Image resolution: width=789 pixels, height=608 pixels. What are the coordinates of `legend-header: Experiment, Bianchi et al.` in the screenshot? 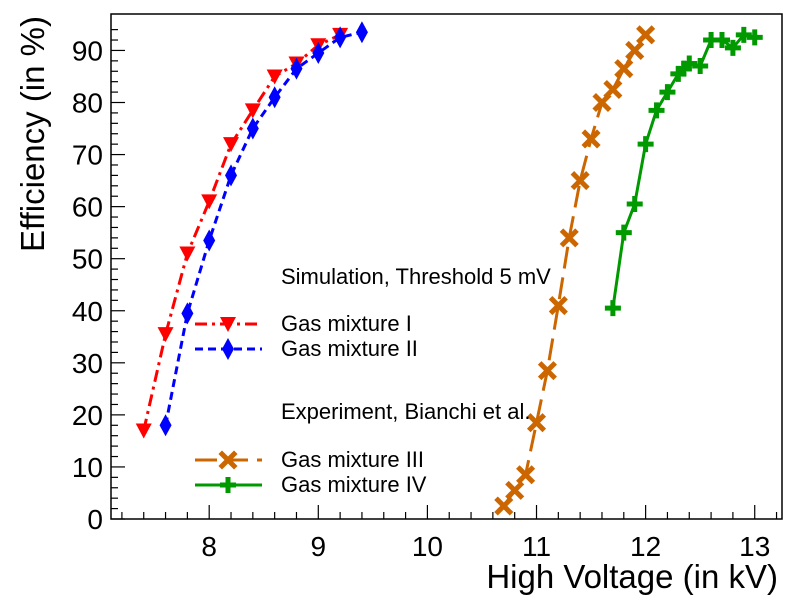 It's located at (405, 411).